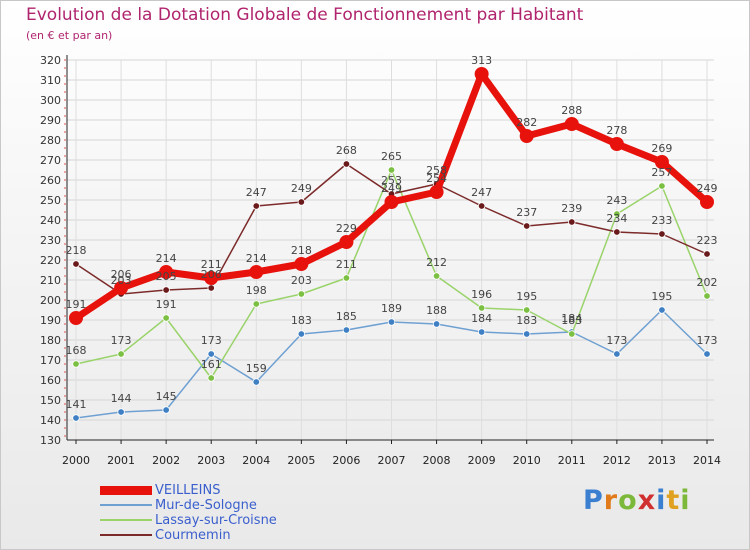 This screenshot has width=750, height=550. I want to click on y-tick-label: 230, so click(50, 240).